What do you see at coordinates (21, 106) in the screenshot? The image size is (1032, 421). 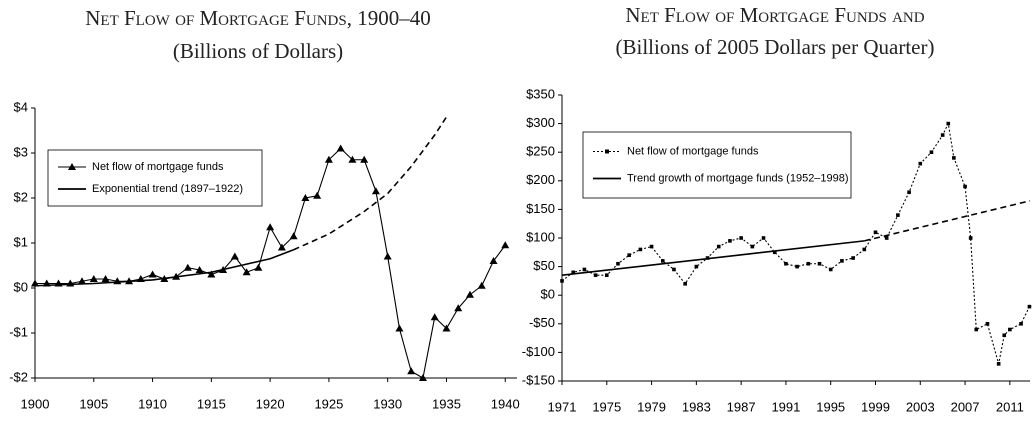 I see `y-tick-label: $4` at bounding box center [21, 106].